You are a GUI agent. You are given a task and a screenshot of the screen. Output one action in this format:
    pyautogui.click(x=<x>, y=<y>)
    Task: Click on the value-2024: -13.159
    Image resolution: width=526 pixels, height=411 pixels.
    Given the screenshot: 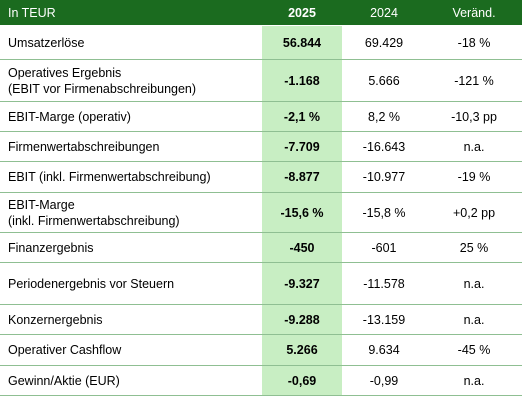 What is the action you would take?
    pyautogui.click(x=384, y=319)
    